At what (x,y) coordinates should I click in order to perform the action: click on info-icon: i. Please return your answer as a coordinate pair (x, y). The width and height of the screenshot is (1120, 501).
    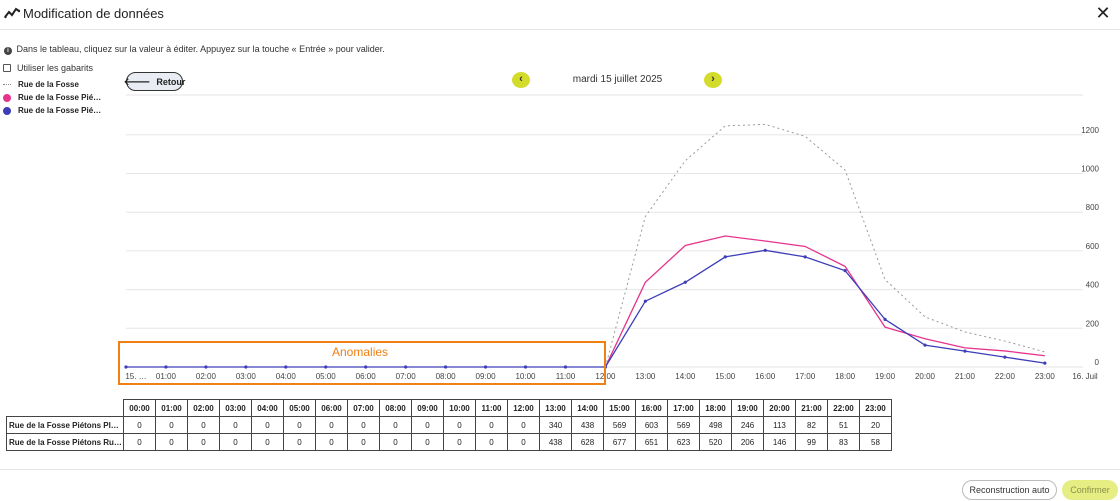
    Looking at the image, I should click on (8, 51).